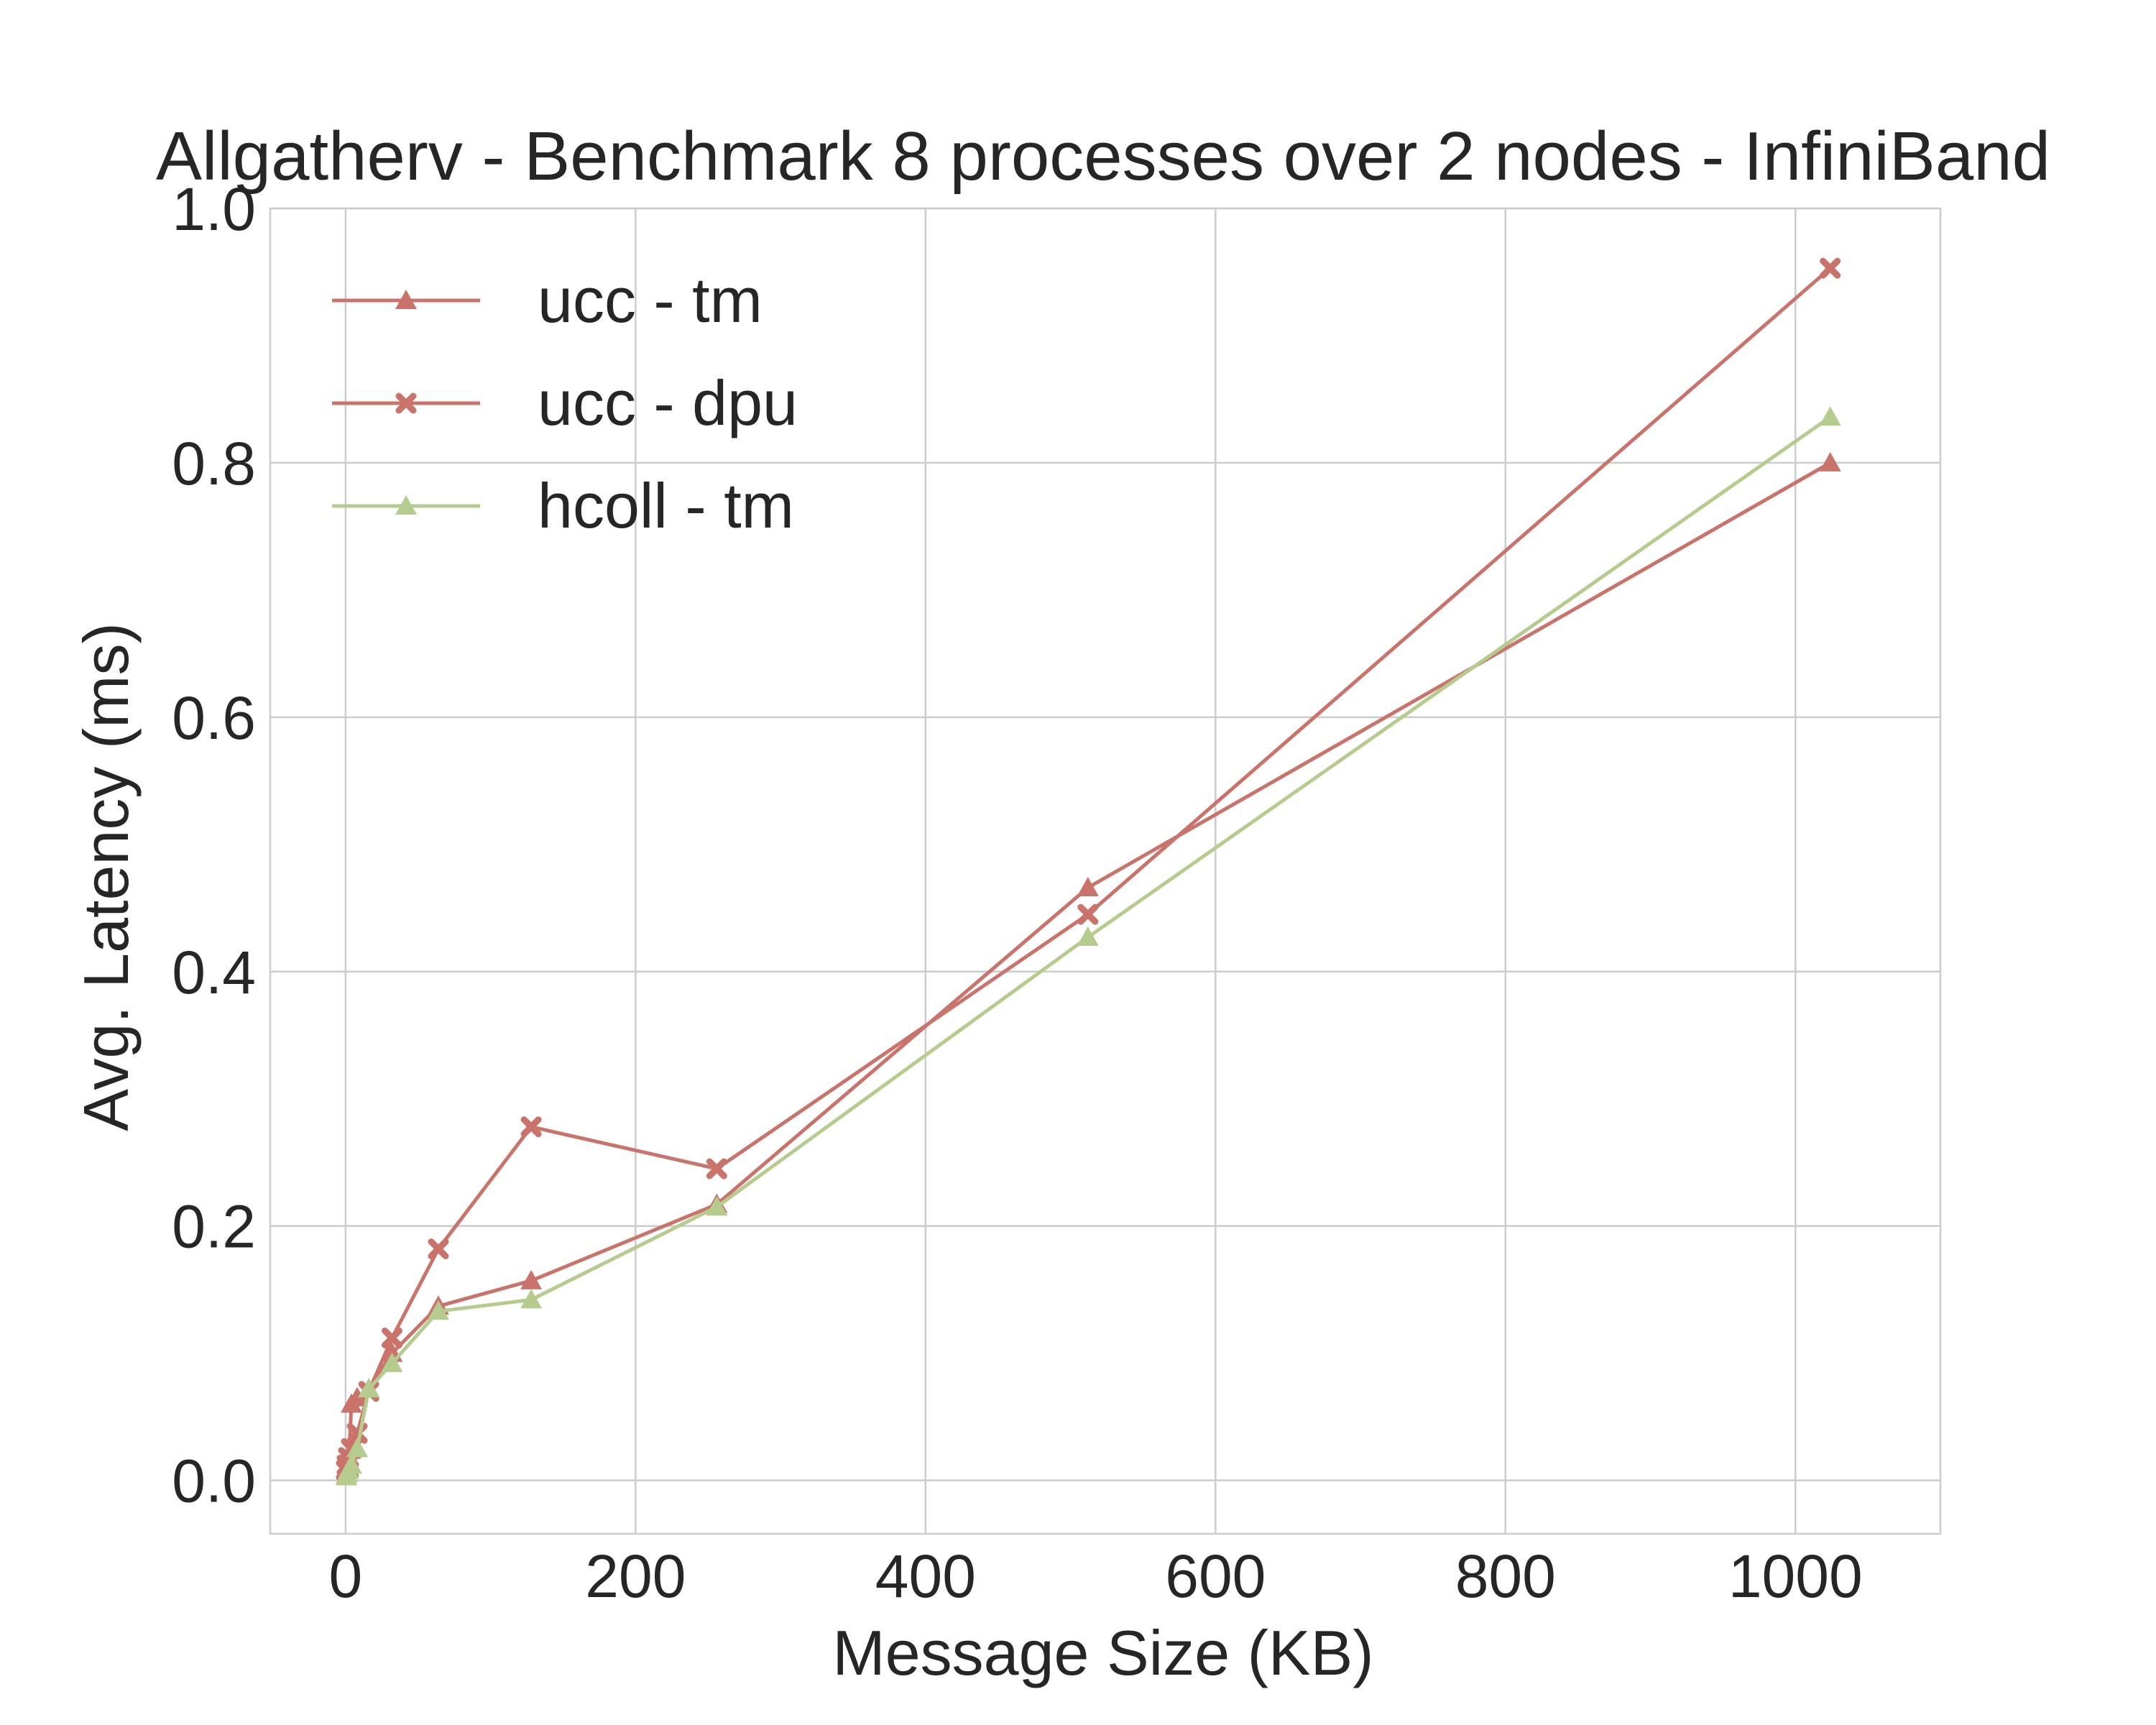  Describe the element at coordinates (1505, 1576) in the screenshot. I see `x-tick-label: 800` at that location.